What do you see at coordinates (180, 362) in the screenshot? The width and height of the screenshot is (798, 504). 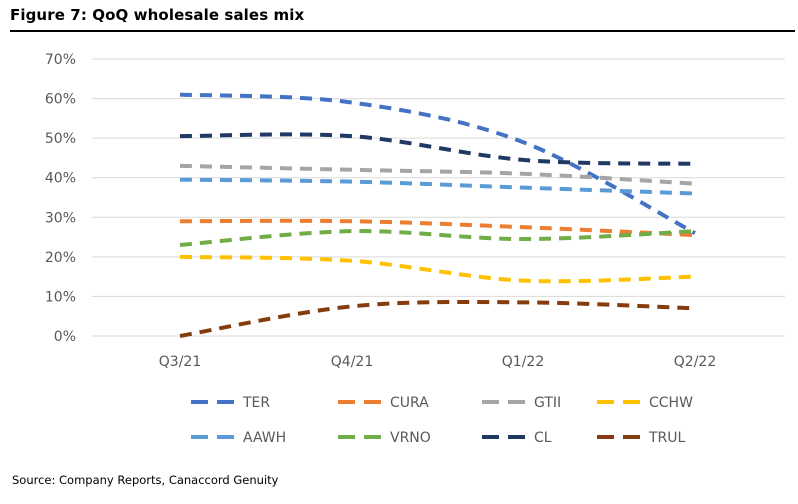 I see `x-tick-label: Q3/21` at bounding box center [180, 362].